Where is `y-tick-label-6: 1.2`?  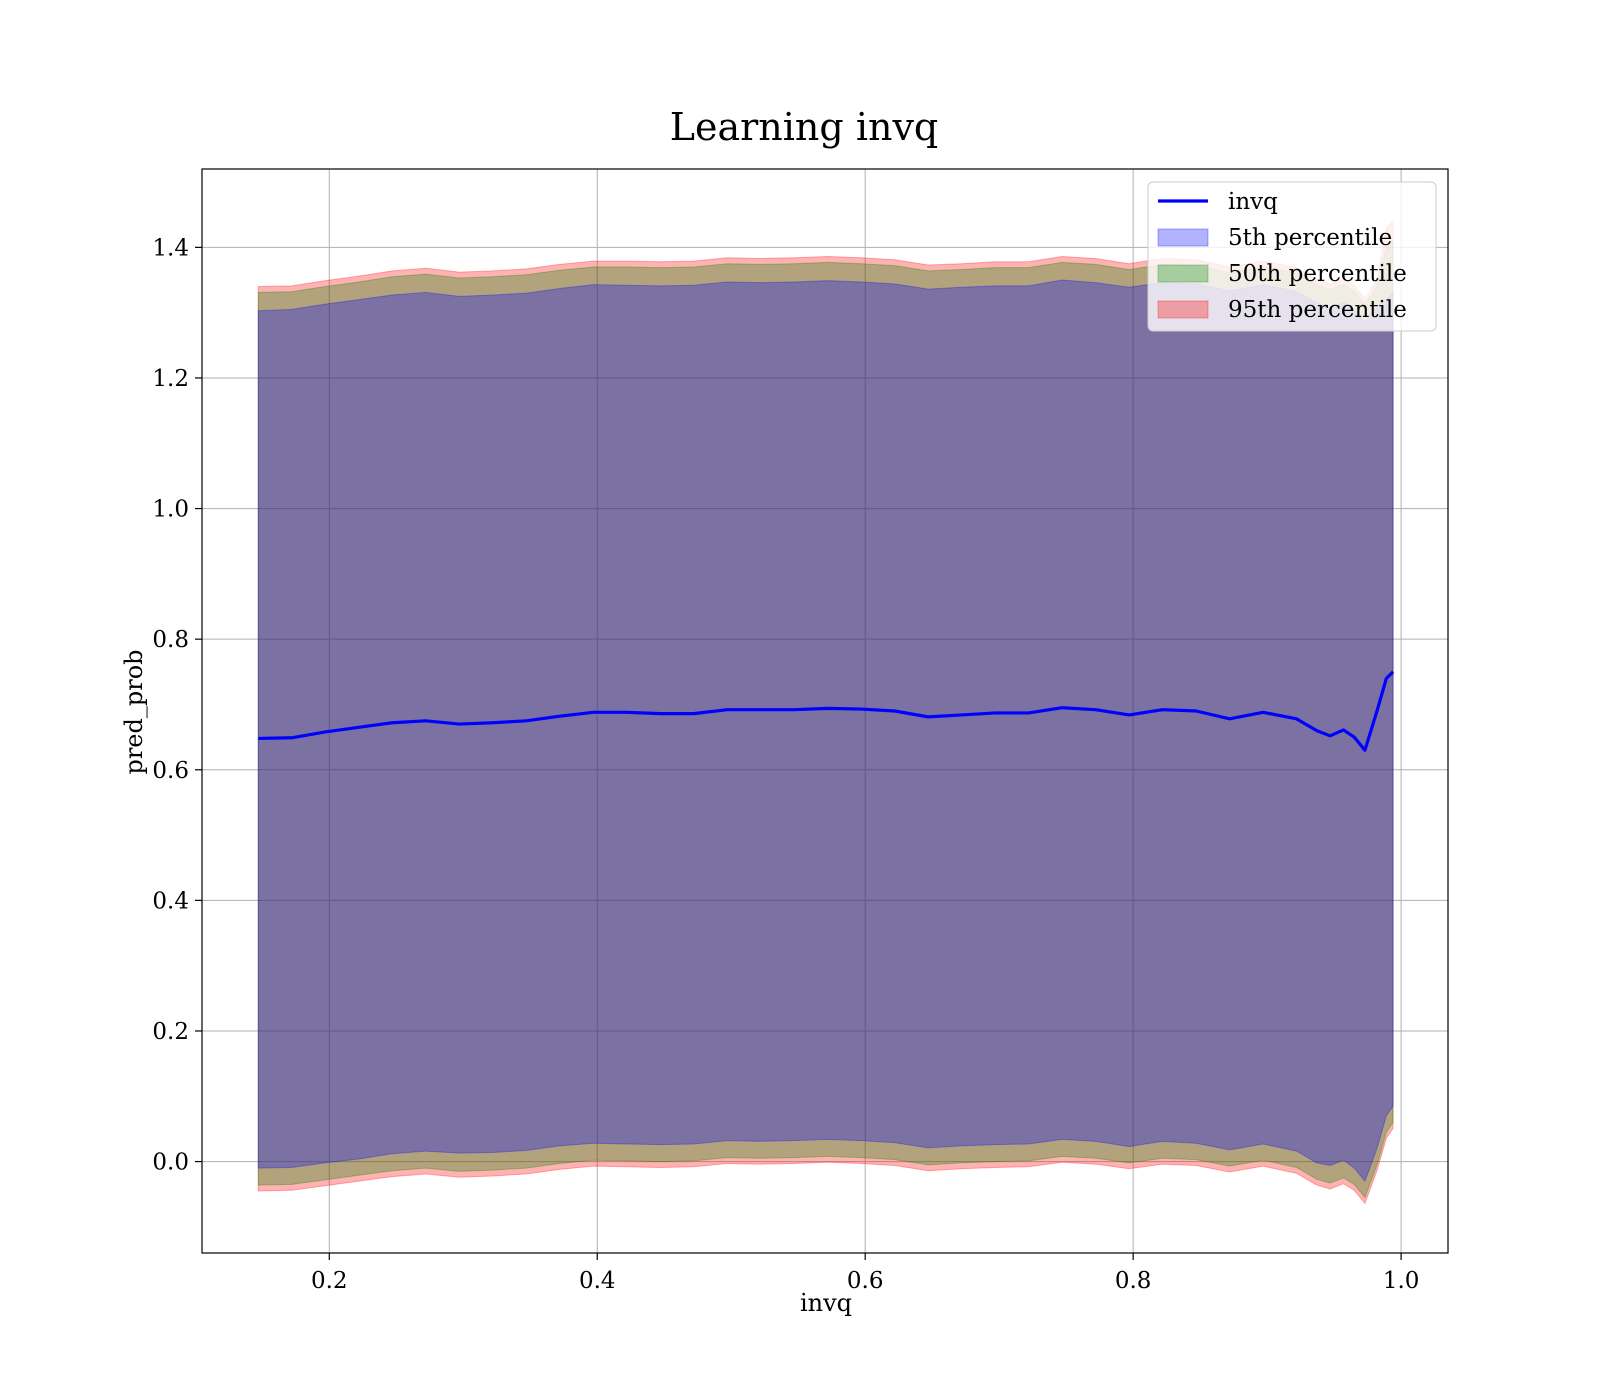
y-tick-label-6: 1.2 is located at coordinates (170, 379).